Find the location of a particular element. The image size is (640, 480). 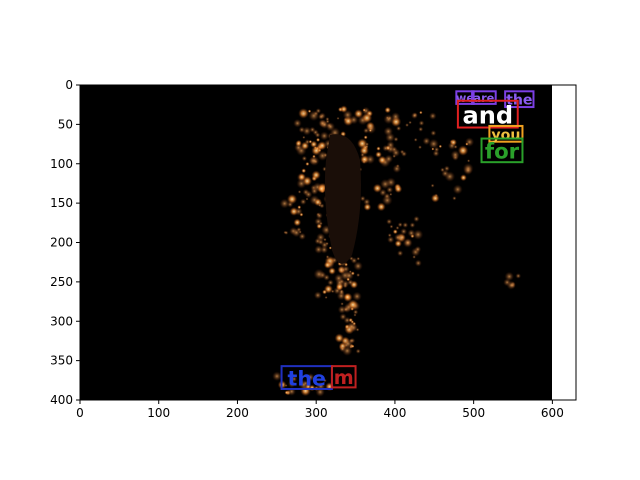

y-tick-label: 400 is located at coordinates (61, 400).